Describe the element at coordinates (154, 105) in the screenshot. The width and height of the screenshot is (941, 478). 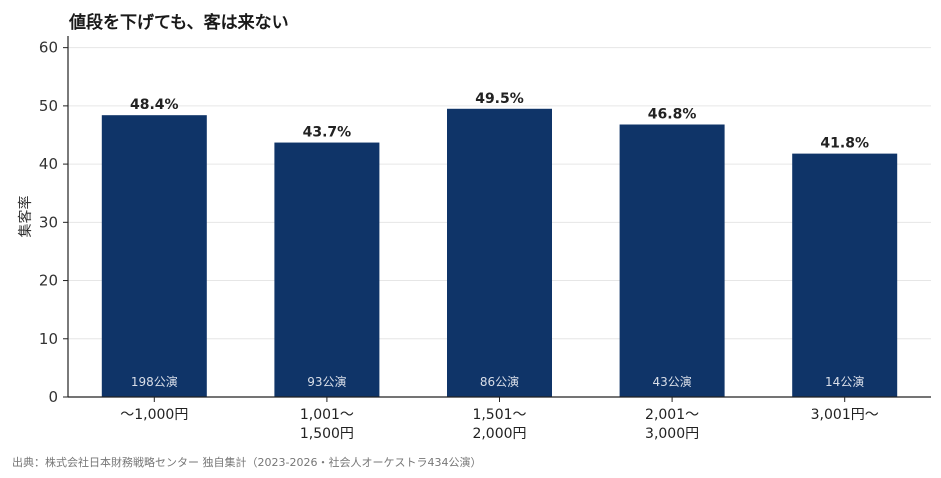
I see `value-label: 48.4%` at that location.